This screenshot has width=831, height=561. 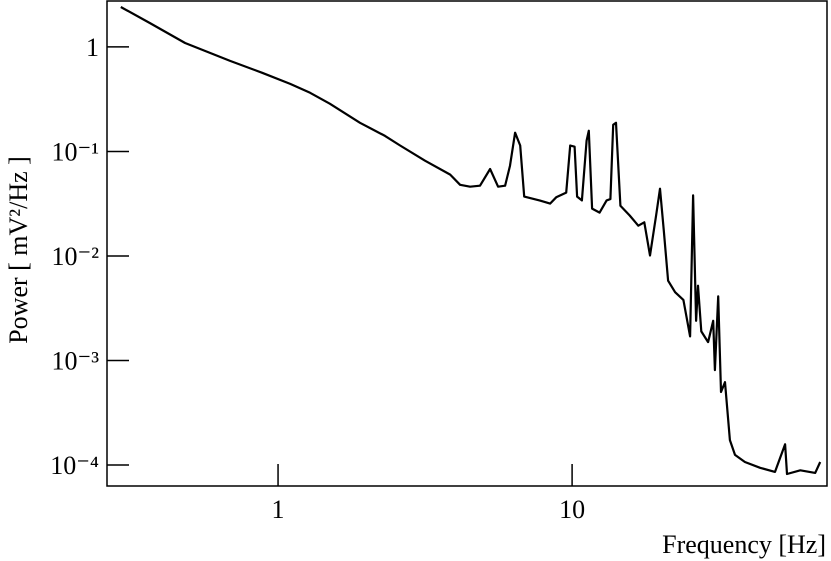 I want to click on y-tick-label: 10⁻¹, so click(x=75, y=151).